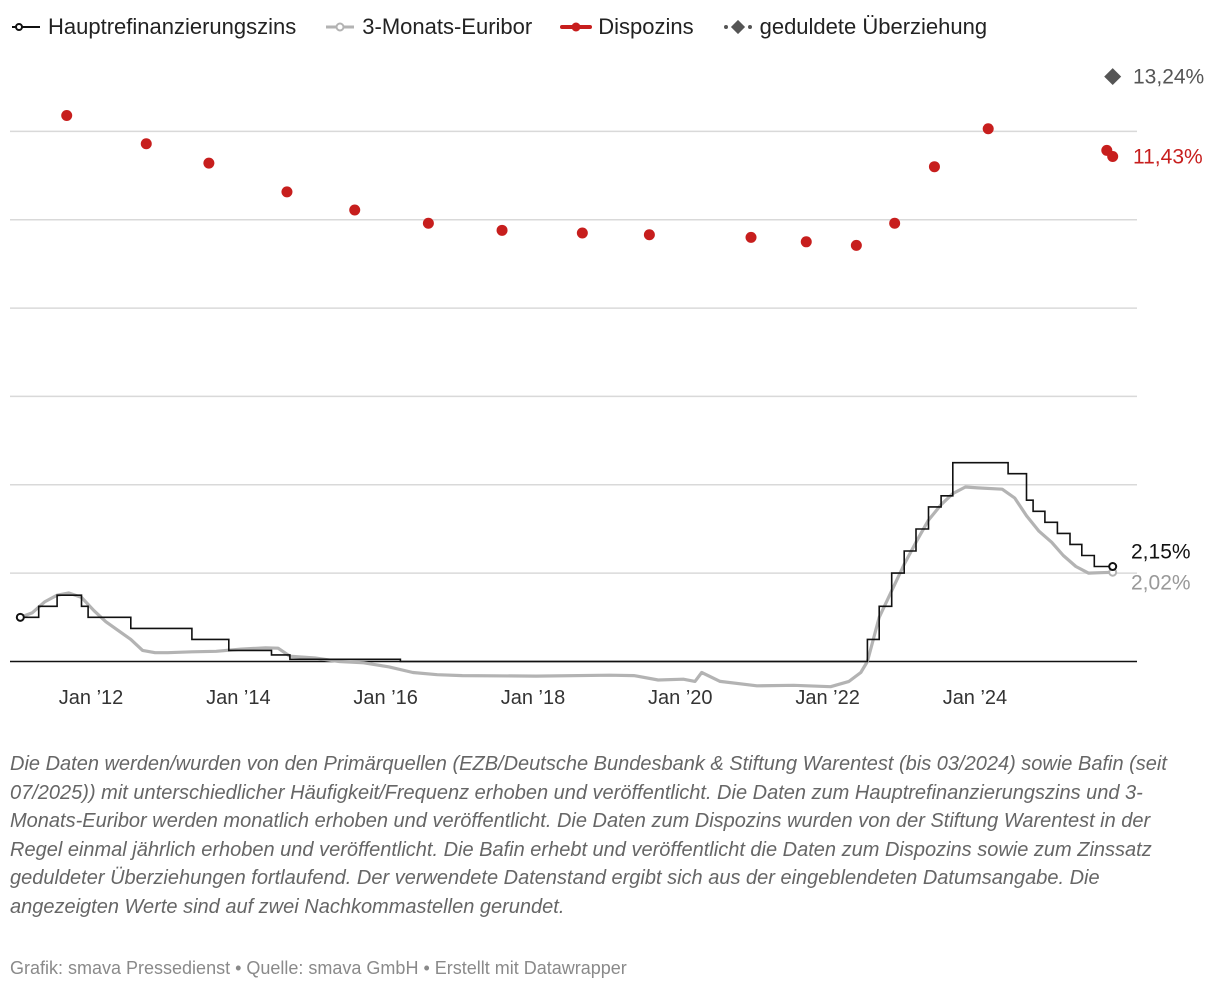  What do you see at coordinates (873, 26) in the screenshot?
I see `legend-label: geduldete Überziehung` at bounding box center [873, 26].